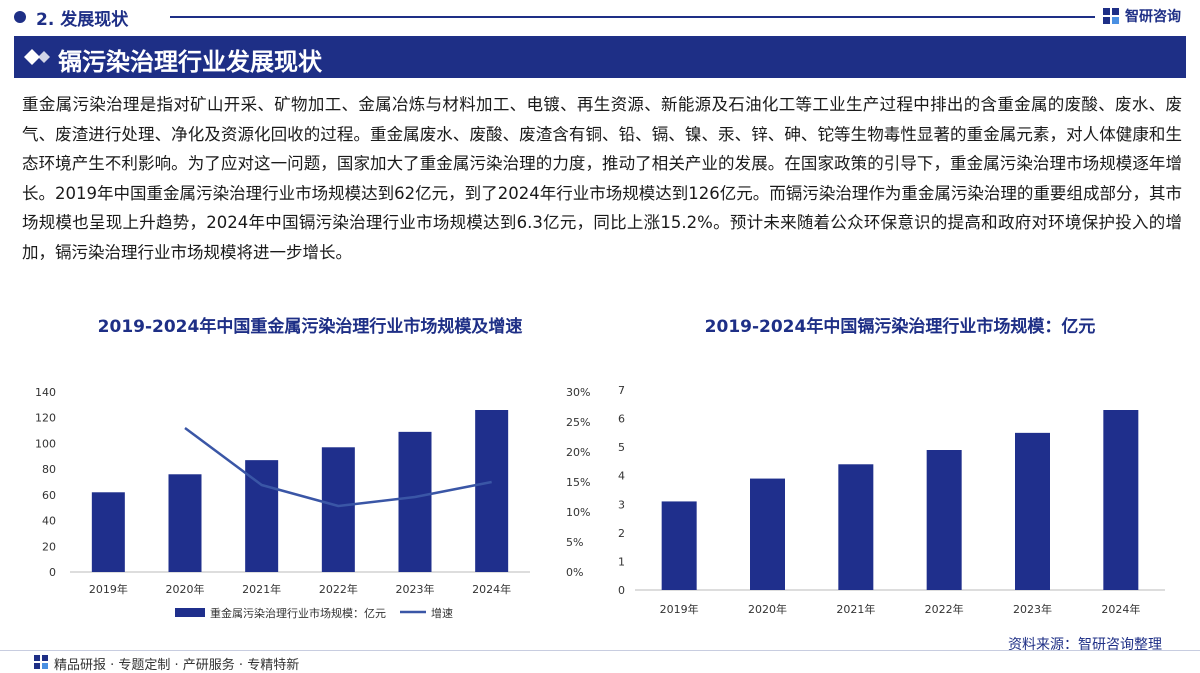 This screenshot has height=673, width=1200. What do you see at coordinates (442, 613) in the screenshot?
I see `legend-line-label: 增速` at bounding box center [442, 613].